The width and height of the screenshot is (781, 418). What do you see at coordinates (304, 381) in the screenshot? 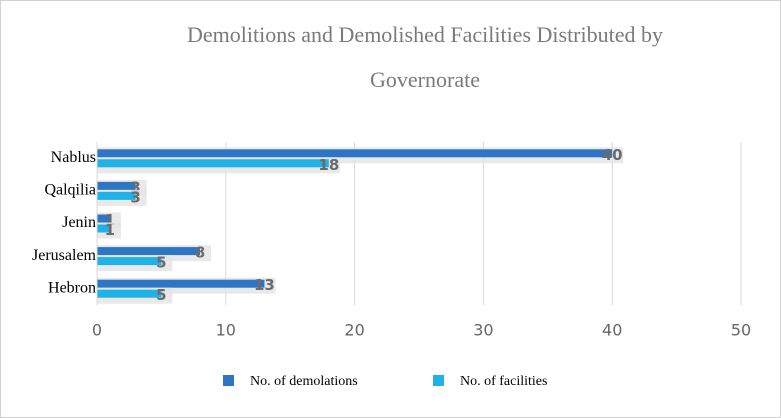
I see `legend-label: No. of demolations` at bounding box center [304, 381].